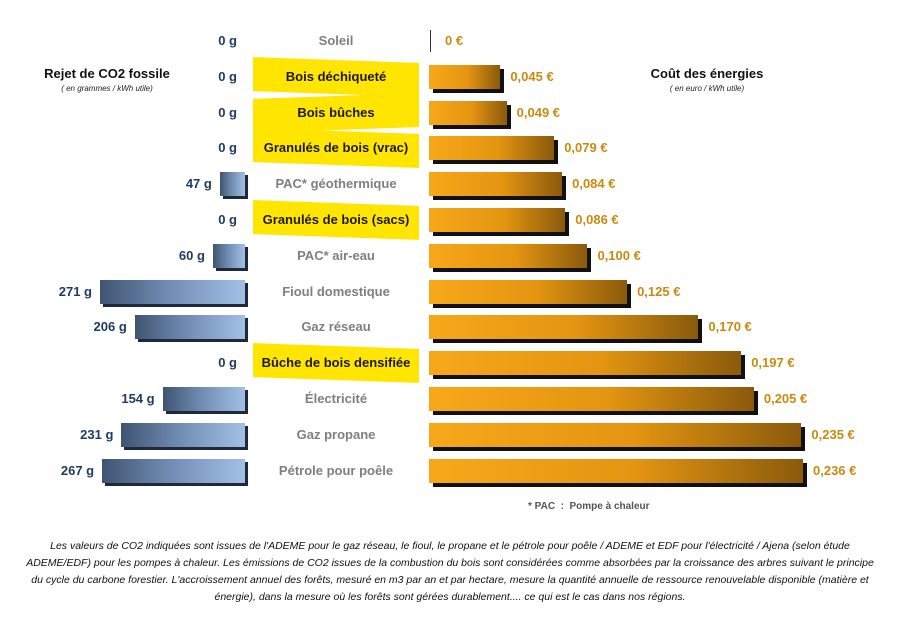 The width and height of the screenshot is (900, 621). Describe the element at coordinates (110, 327) in the screenshot. I see `co2-value-label: 206 g` at that location.